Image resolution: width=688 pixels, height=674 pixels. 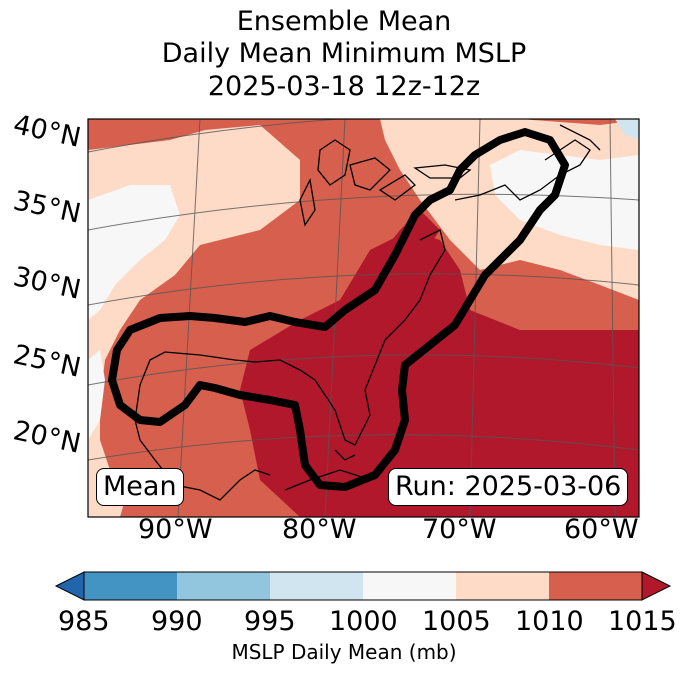 I want to click on colorbar-tick-990: 990, so click(x=177, y=621).